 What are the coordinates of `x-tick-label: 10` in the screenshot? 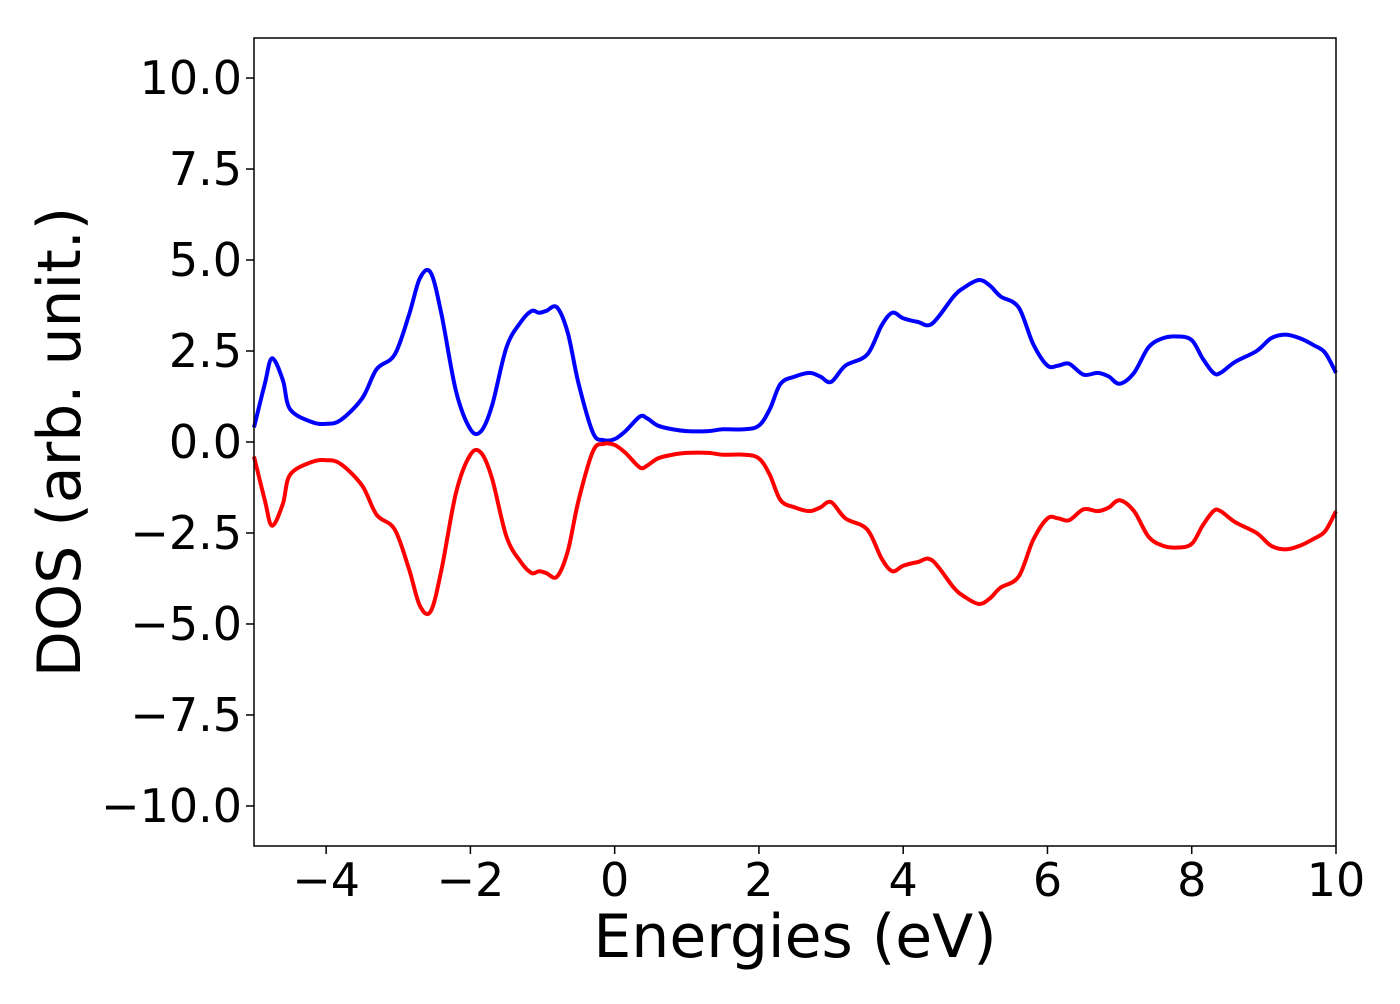 It's located at (1336, 880).